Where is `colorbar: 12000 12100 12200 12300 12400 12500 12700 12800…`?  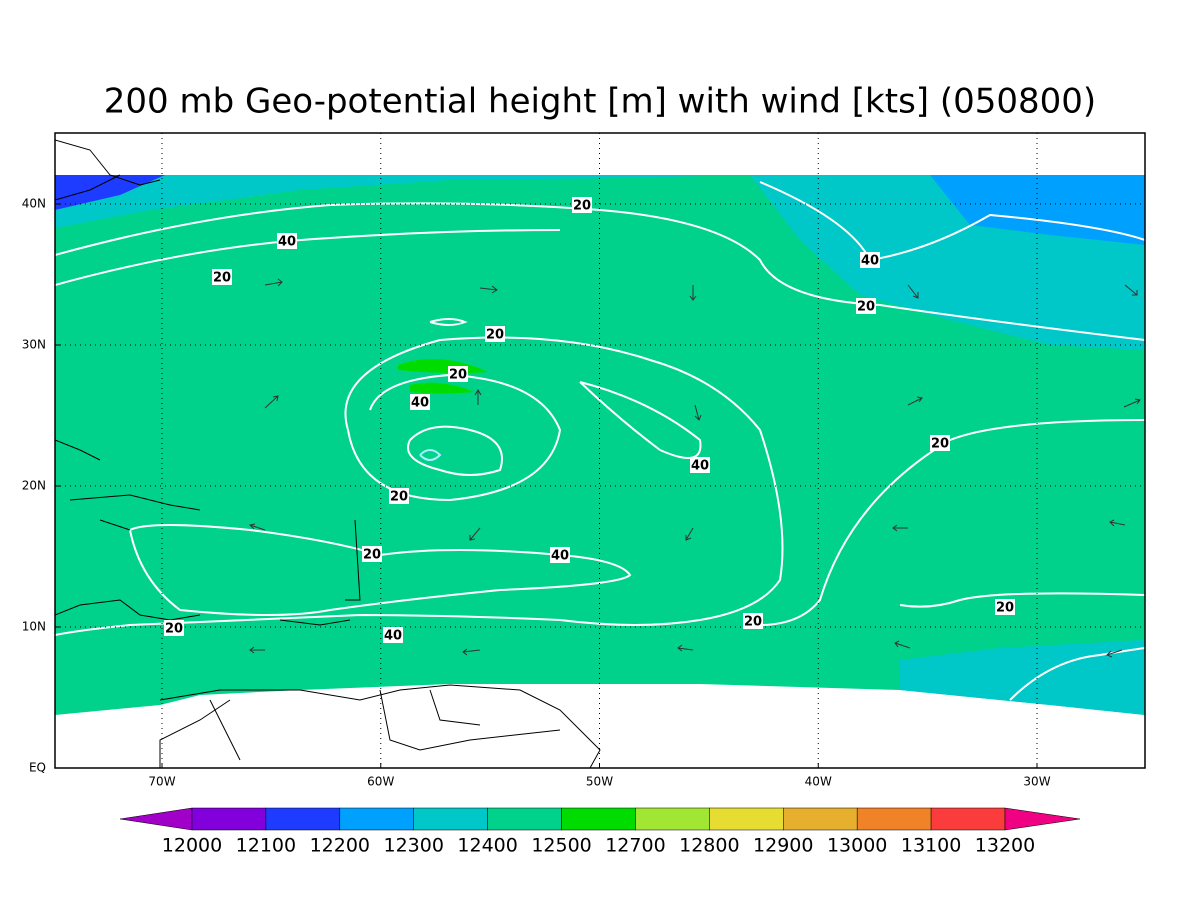
colorbar: 12000 12100 12200 12300 12400 12500 12700 12800… is located at coordinates (600, 832).